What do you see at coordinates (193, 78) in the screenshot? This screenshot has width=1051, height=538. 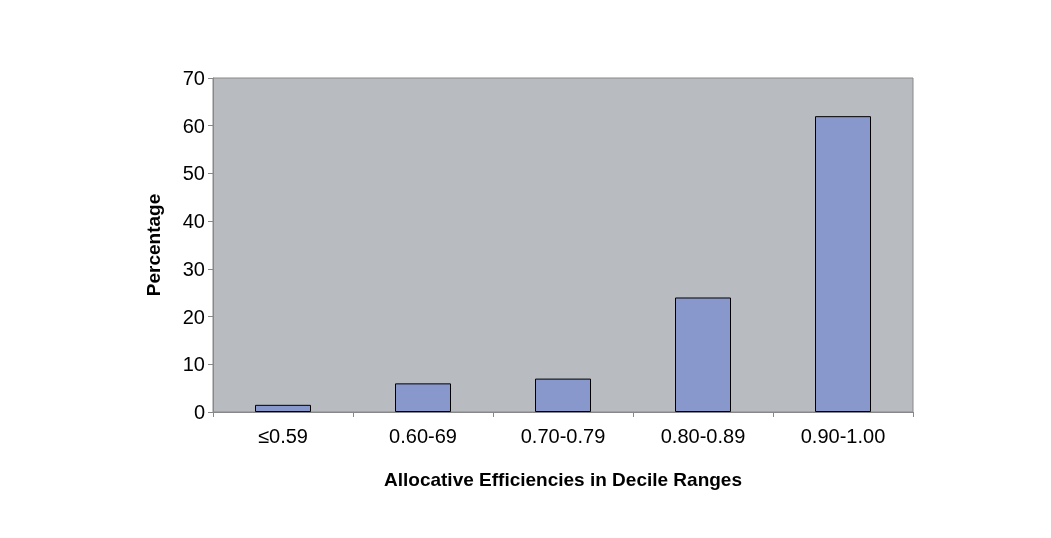 I see `y-tick-label: 70` at bounding box center [193, 78].